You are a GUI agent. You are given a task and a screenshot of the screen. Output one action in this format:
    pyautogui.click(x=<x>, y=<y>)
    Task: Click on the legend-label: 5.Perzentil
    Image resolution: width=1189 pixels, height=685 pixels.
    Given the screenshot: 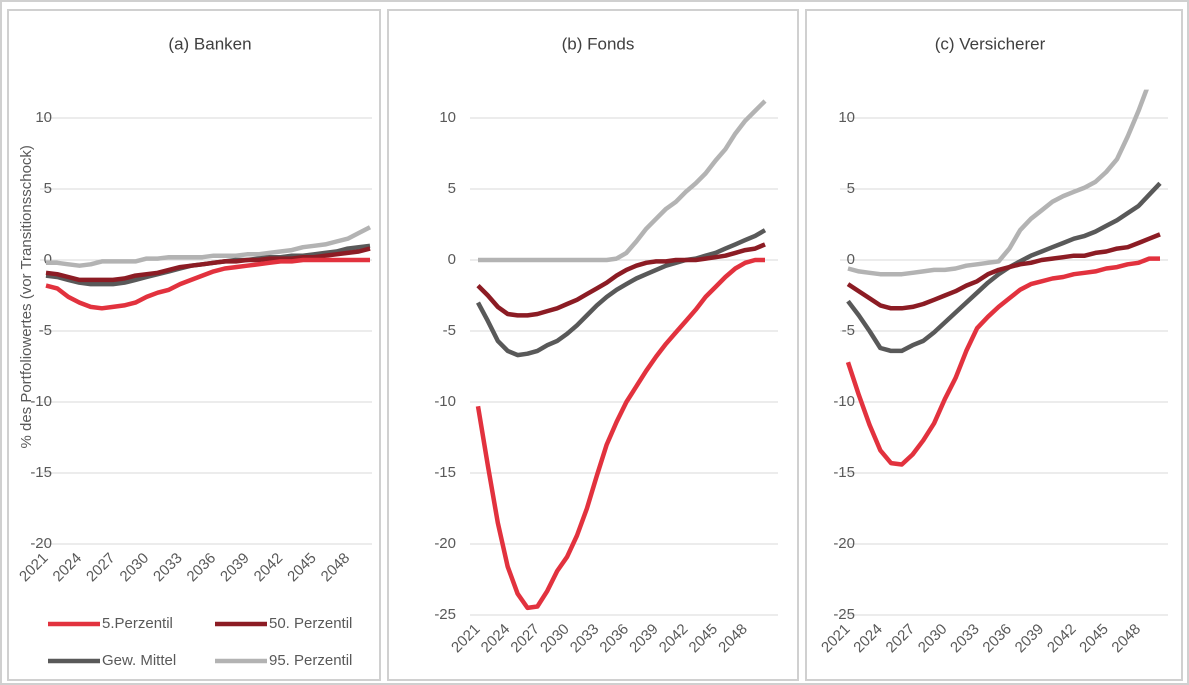 What is the action you would take?
    pyautogui.click(x=137, y=623)
    